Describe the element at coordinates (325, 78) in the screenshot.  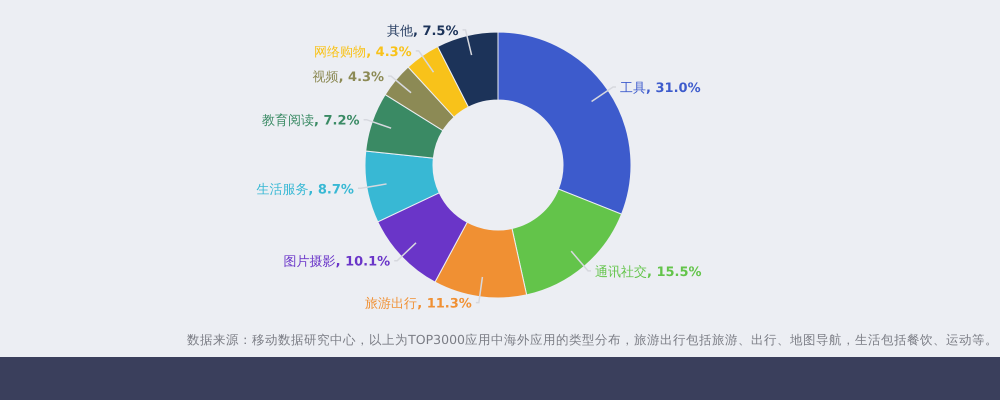
I see `slice-label: 视频` at that location.